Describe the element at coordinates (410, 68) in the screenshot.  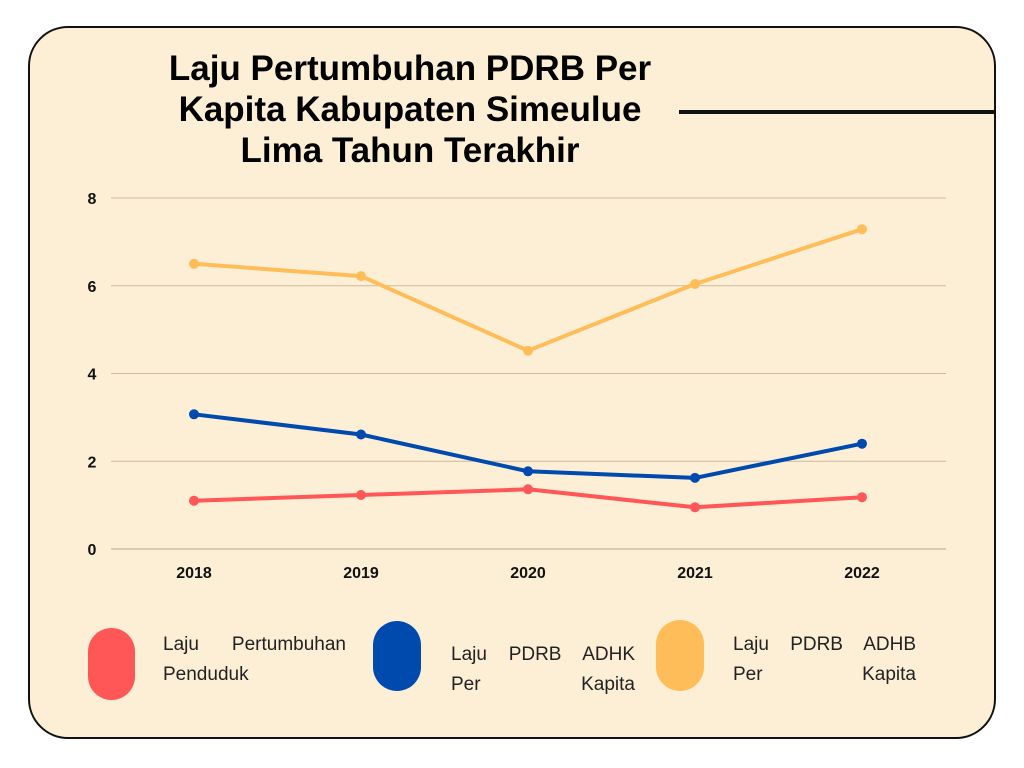
I see `chart-title-line-1: Laju Pertumbuhan PDRB Per` at that location.